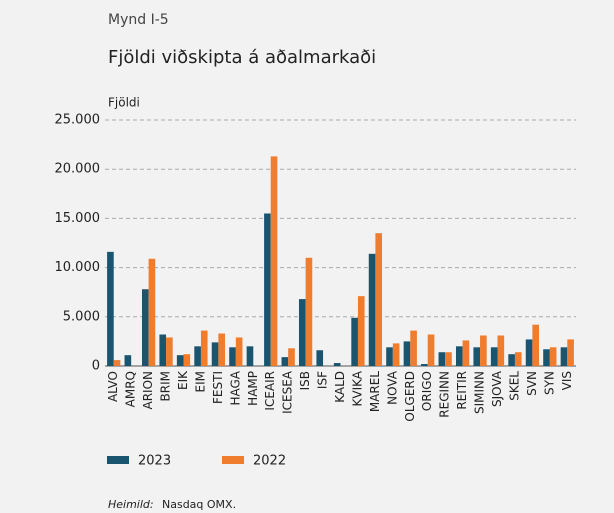  What do you see at coordinates (124, 103) in the screenshot?
I see `y-axis-label: Fjöldi` at bounding box center [124, 103].